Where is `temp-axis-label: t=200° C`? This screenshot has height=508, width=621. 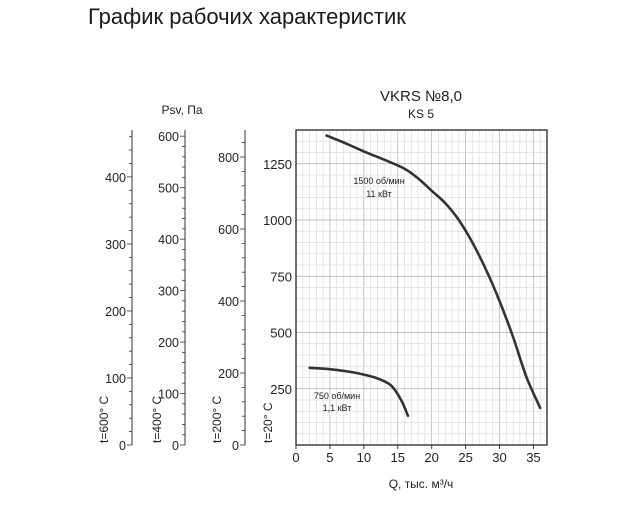
temp-axis-label: t=200° C is located at coordinates (217, 419).